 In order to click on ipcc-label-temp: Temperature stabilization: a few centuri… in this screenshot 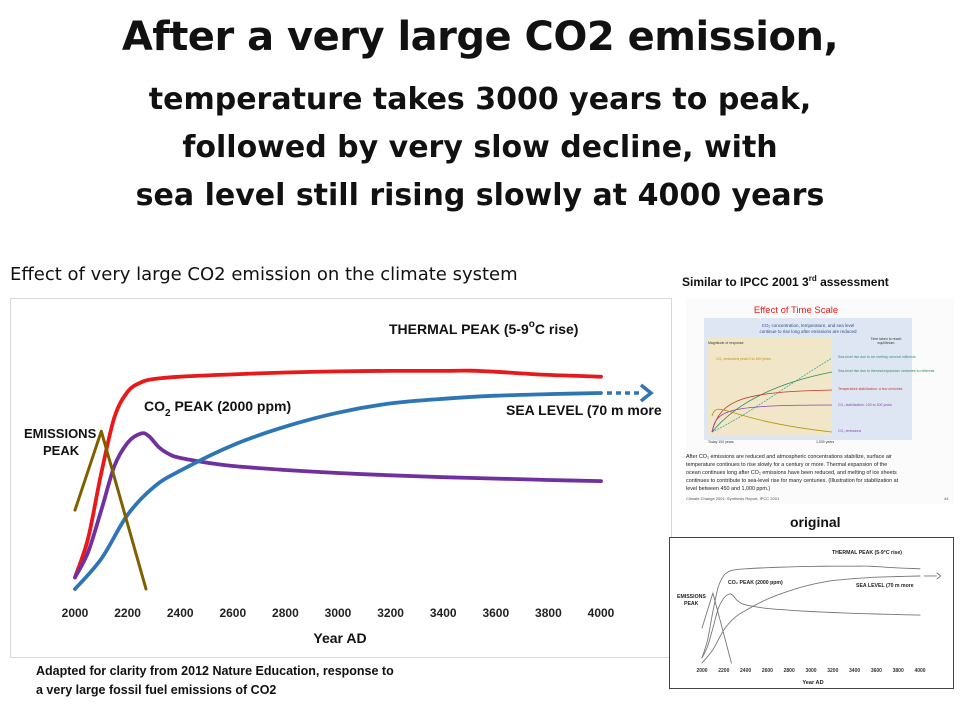, I will do `click(870, 389)`.